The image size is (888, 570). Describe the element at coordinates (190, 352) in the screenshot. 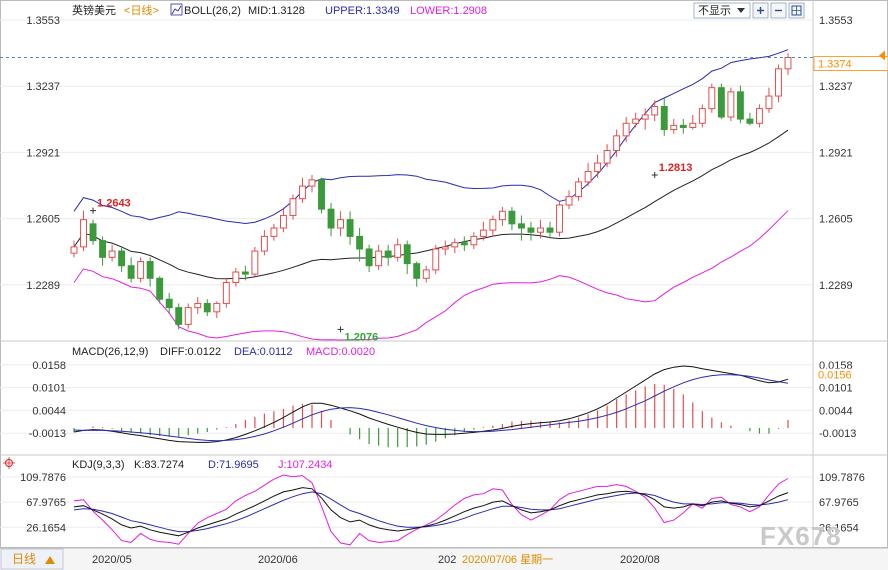

I see `macd-diff: DIFF:0.0122` at that location.